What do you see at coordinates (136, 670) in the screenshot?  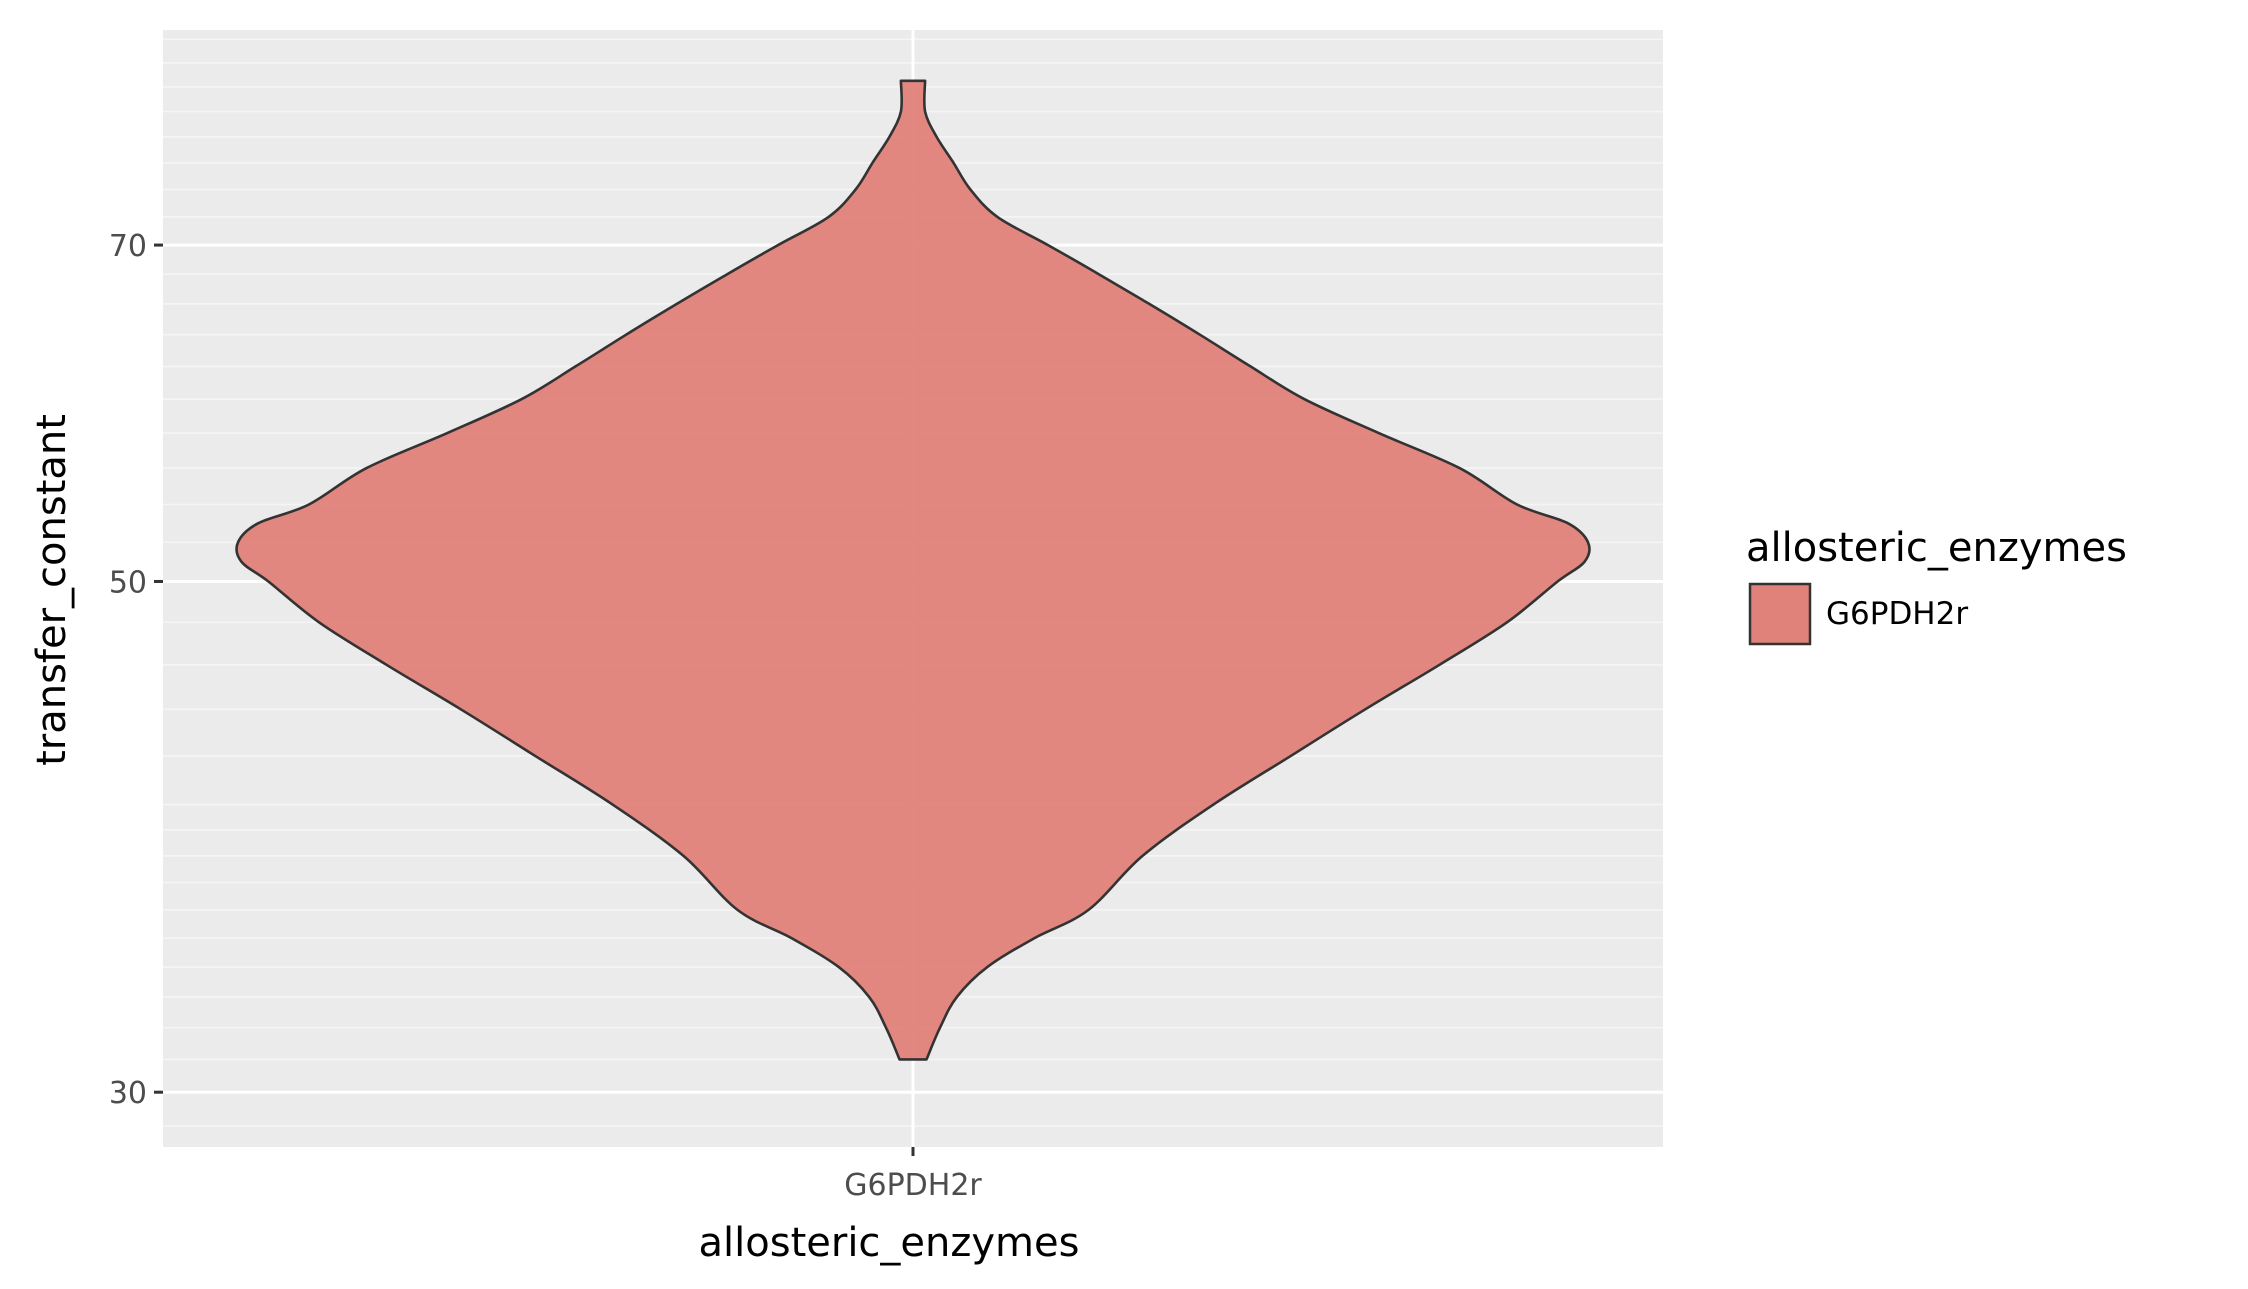 I see `y-axis: 30 50 70` at bounding box center [136, 670].